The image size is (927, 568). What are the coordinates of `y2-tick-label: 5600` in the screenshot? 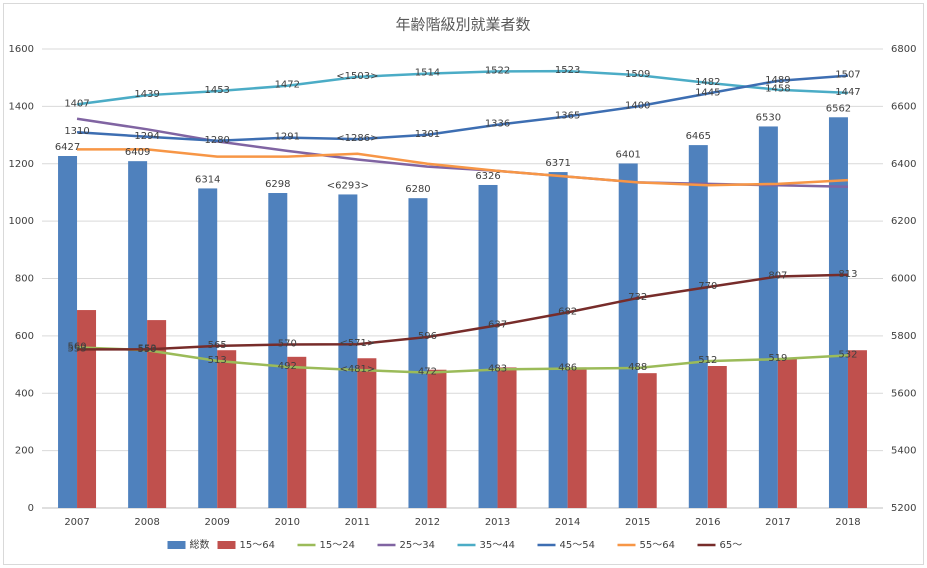 It's located at (903, 393).